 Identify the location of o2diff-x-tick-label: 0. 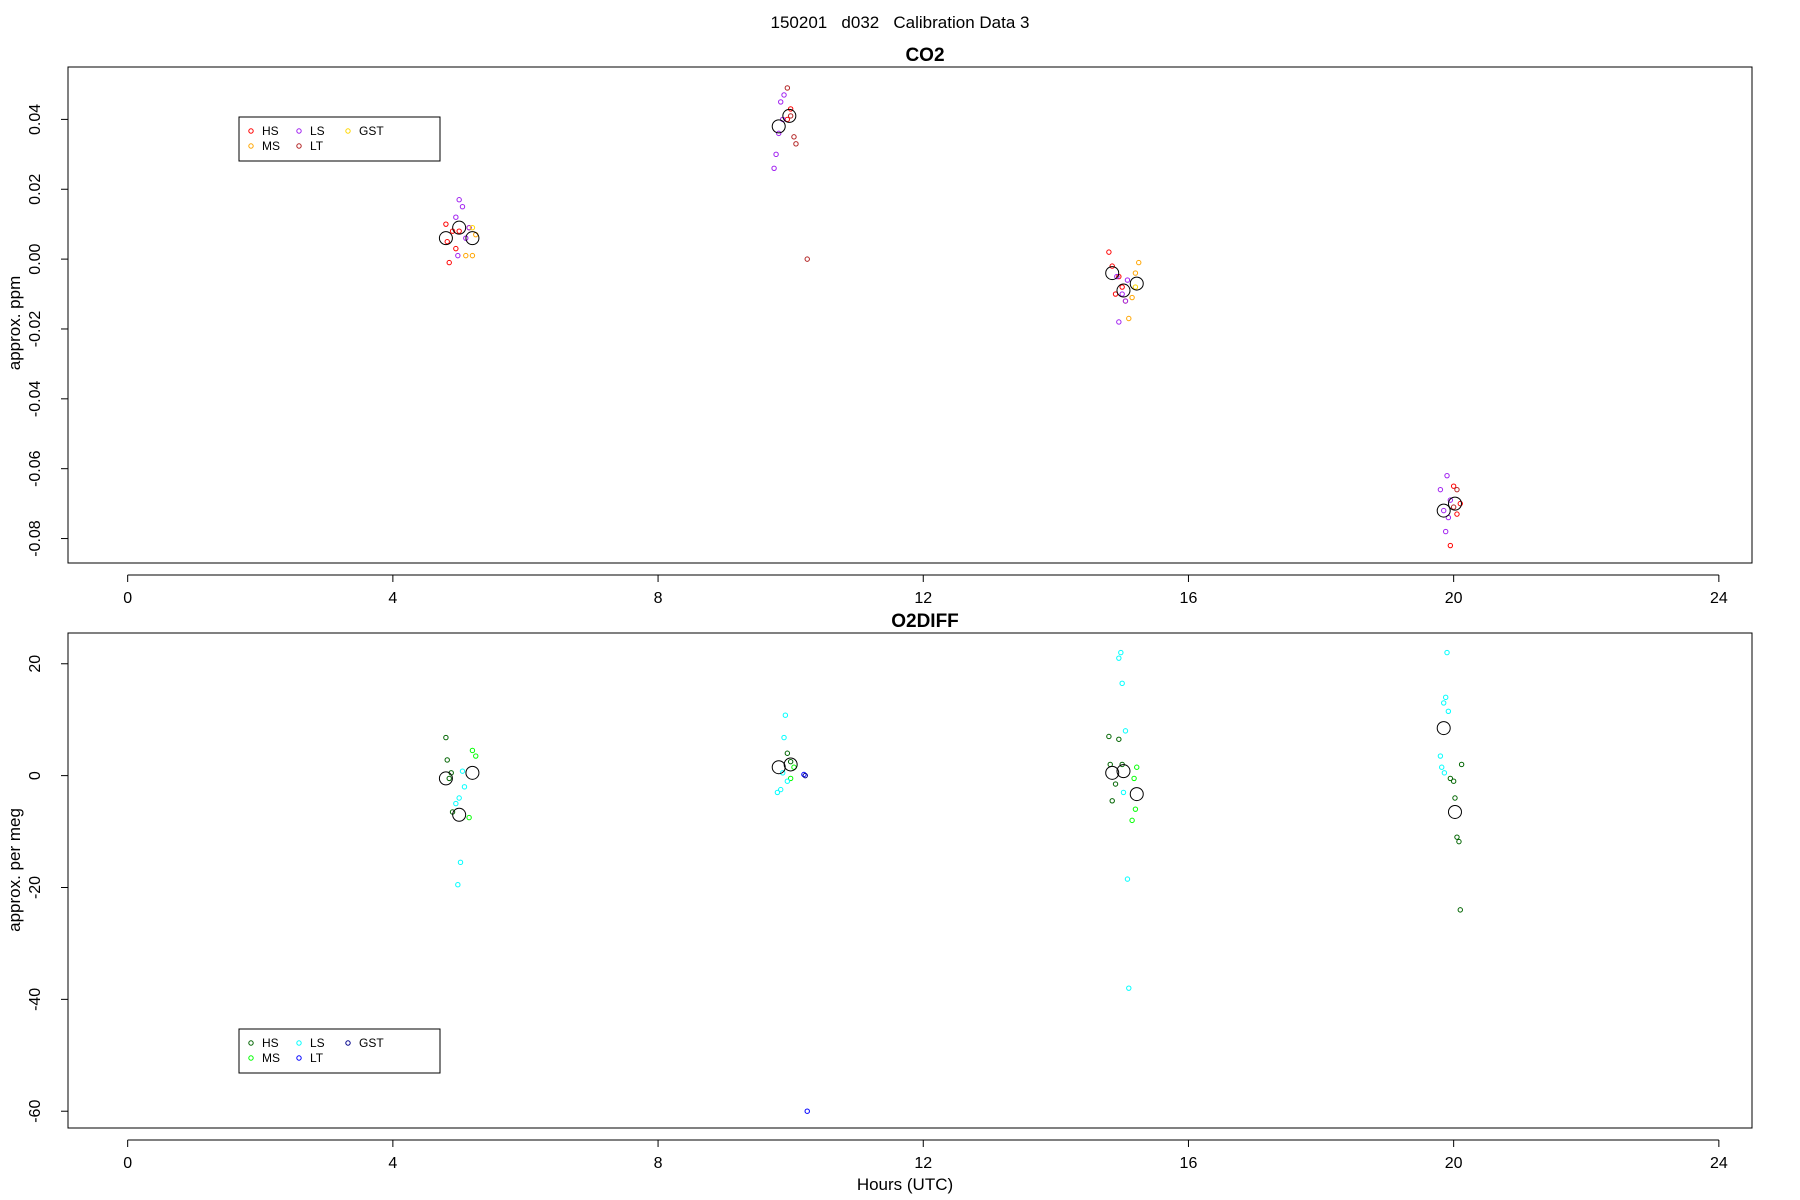
(127, 1163).